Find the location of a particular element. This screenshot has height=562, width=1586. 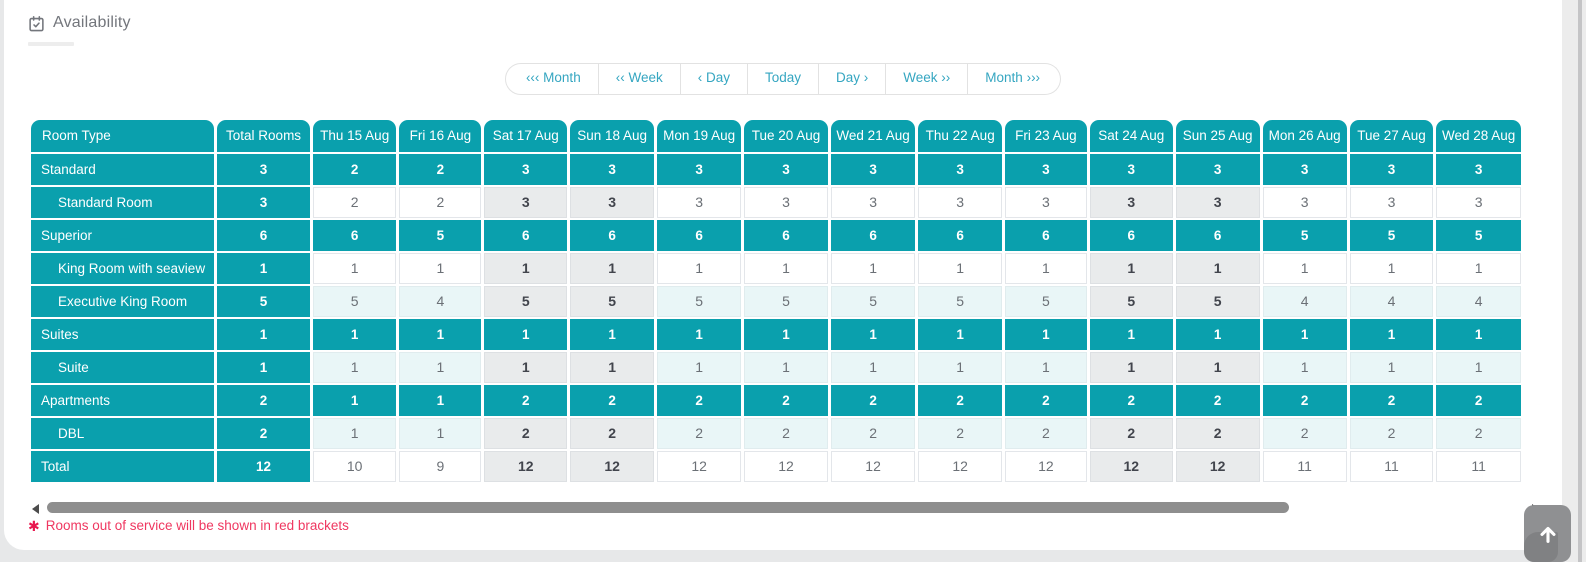

table-row: Executive King Room 5 5 4 5 5 5 5 5 5 5 5 5 4 4 4 is located at coordinates (776, 301).